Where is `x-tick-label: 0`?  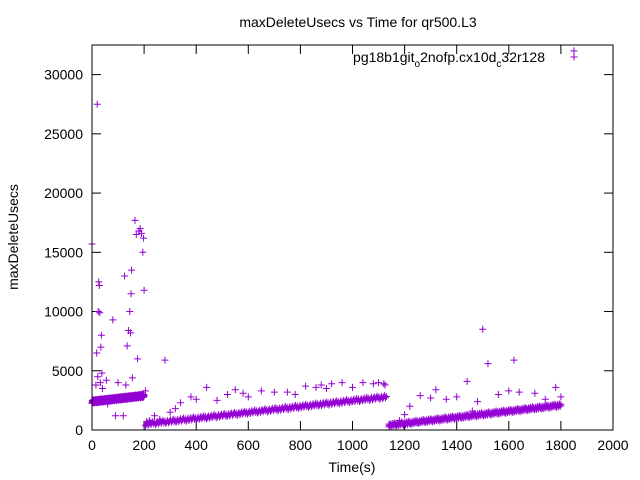 x-tick-label: 0 is located at coordinates (92, 445).